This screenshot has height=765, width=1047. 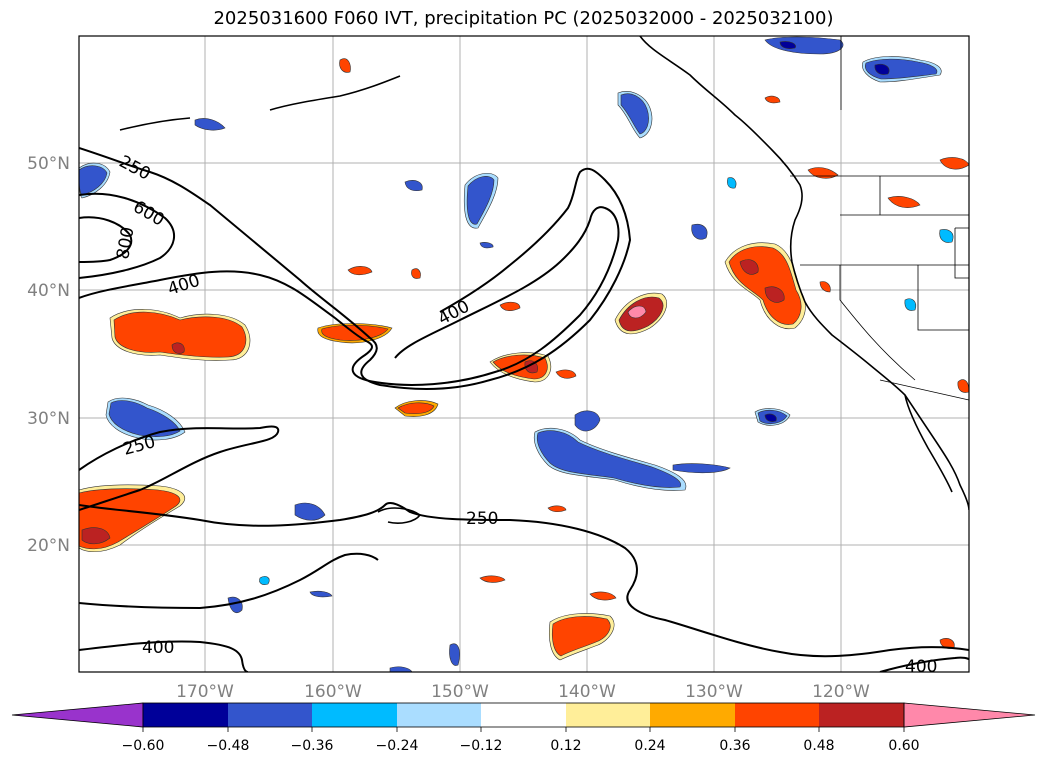 I want to click on colorbar-tick-4: −0.24, so click(x=397, y=746).